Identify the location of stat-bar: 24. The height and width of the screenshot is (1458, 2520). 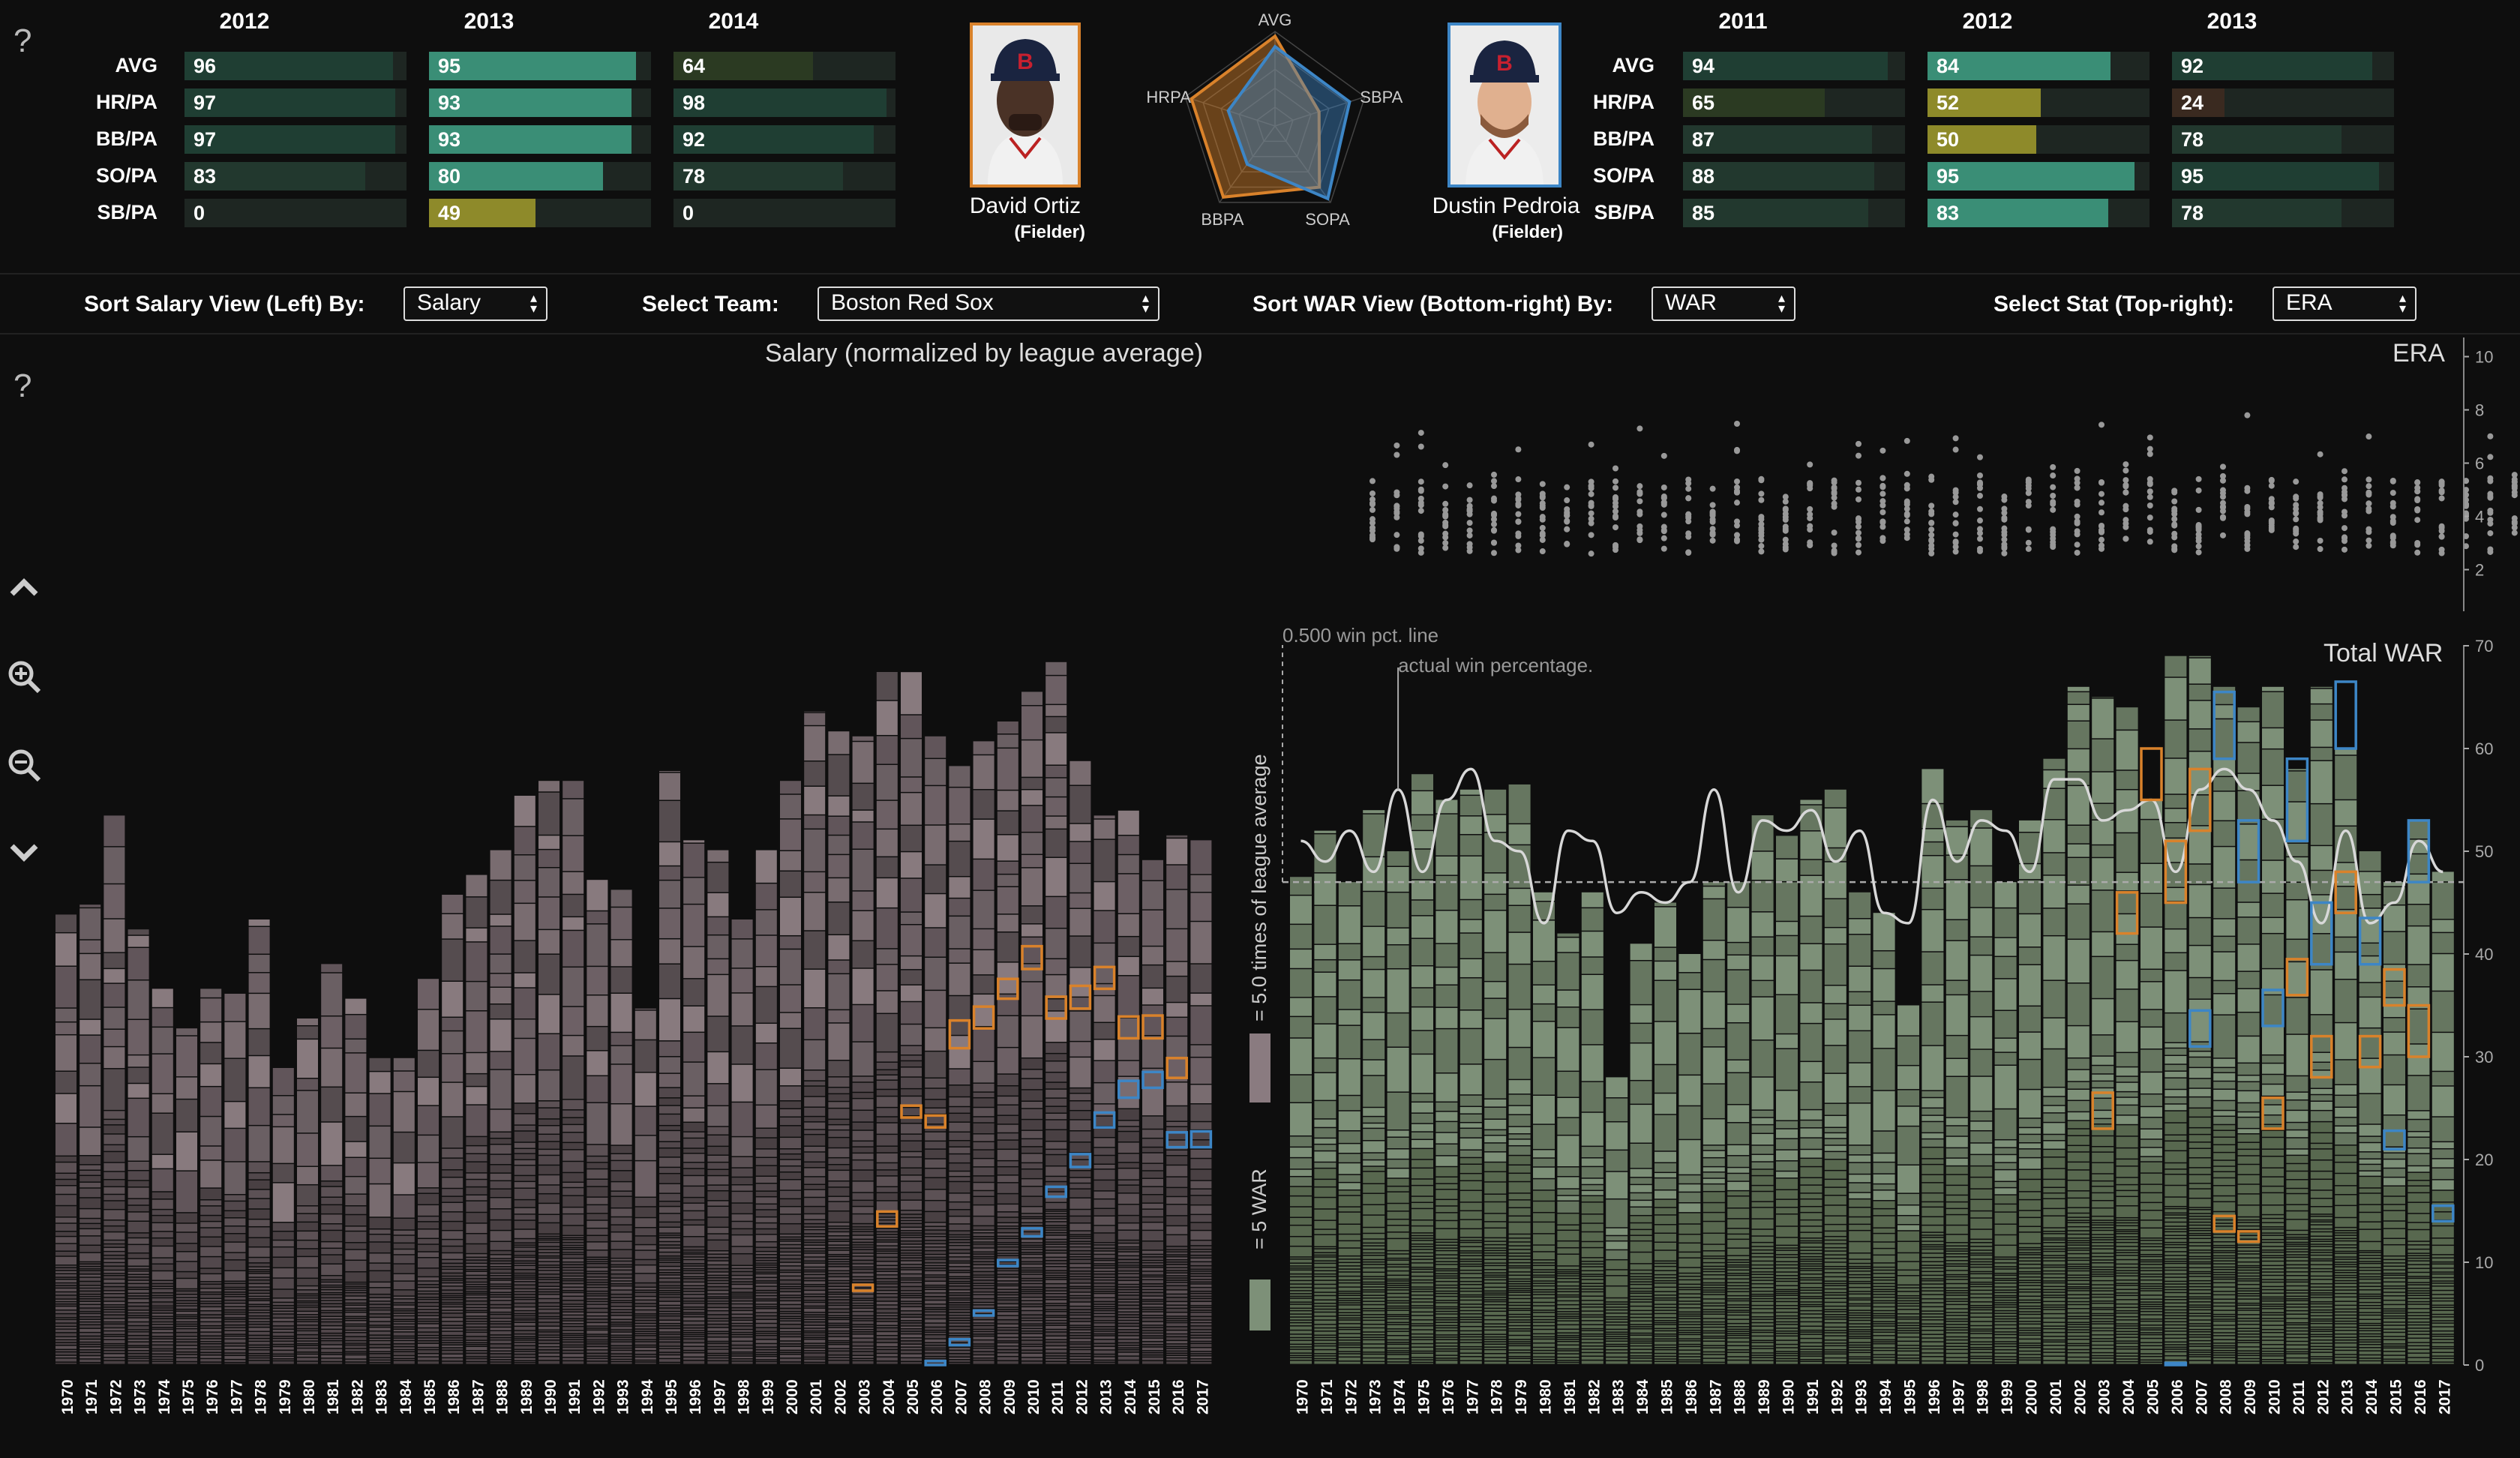
(2283, 102).